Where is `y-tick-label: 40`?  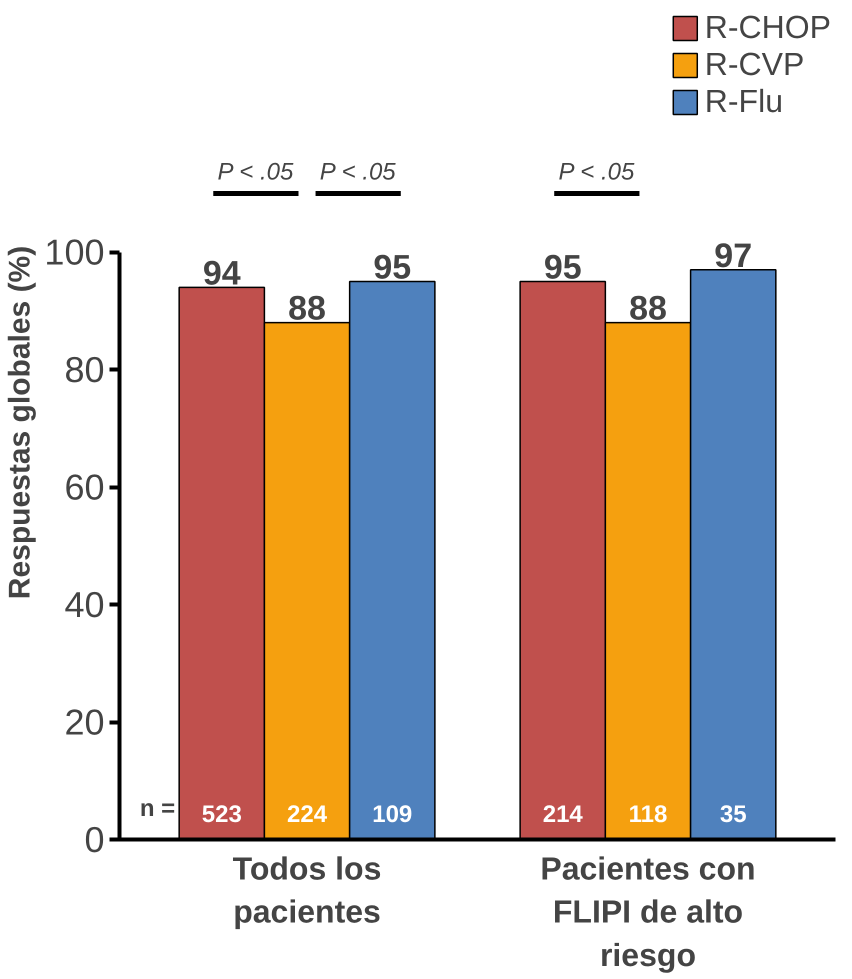 y-tick-label: 40 is located at coordinates (84, 605).